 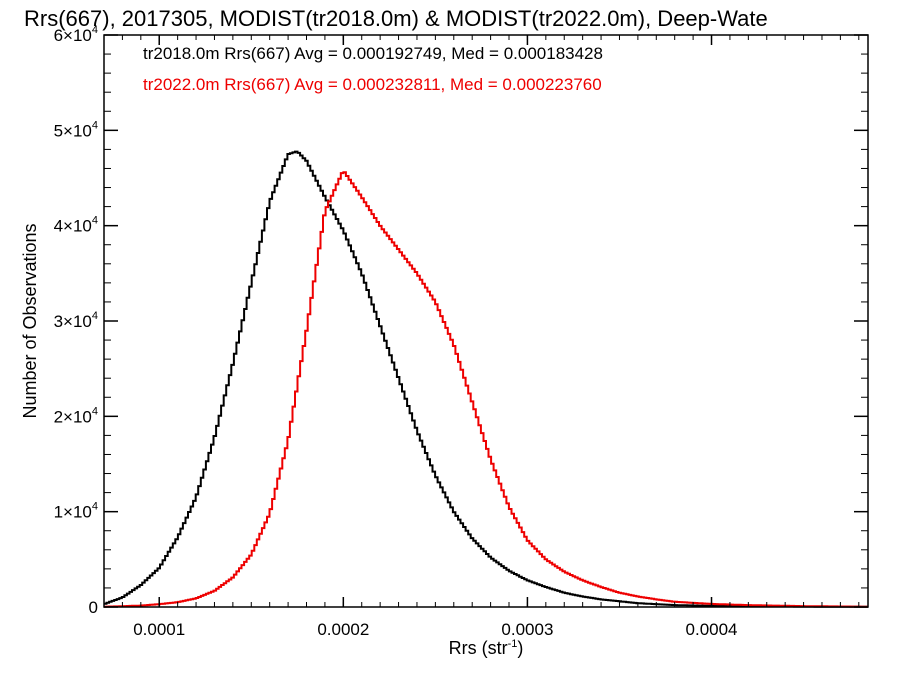 I want to click on x-tick-label: 0.0001, so click(x=159, y=629).